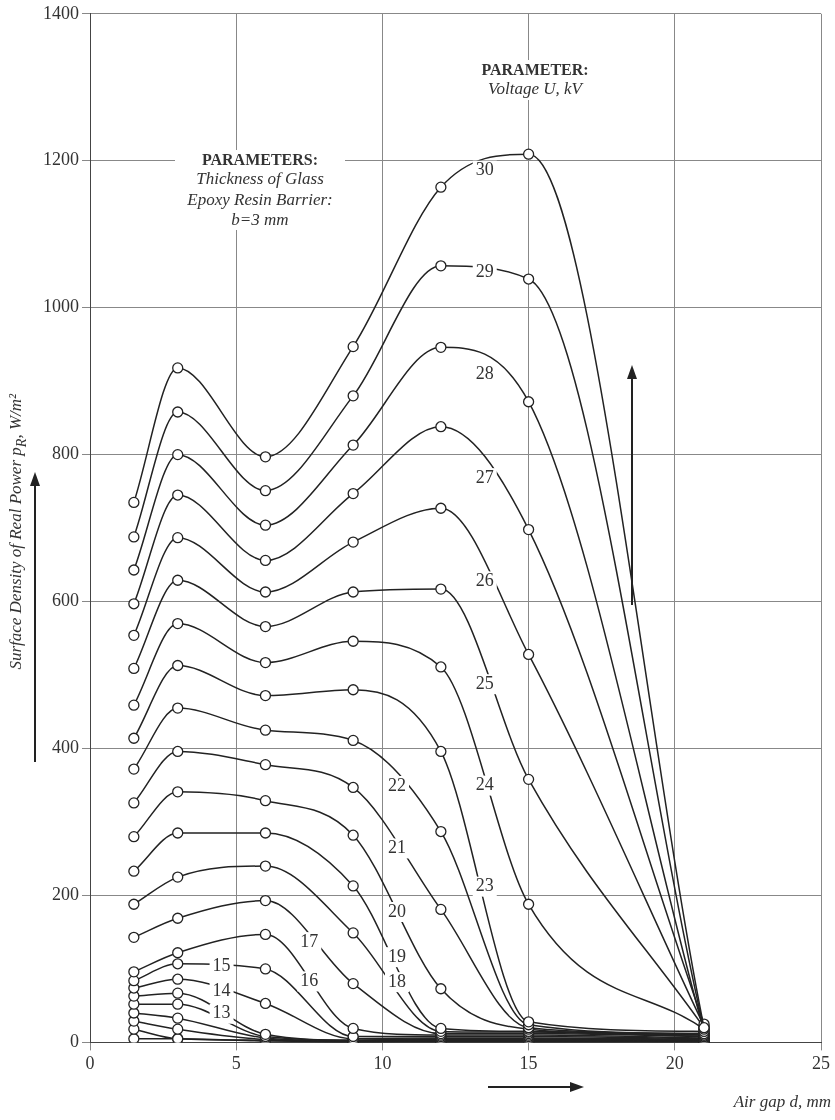 Image resolution: width=835 pixels, height=1120 pixels. What do you see at coordinates (397, 910) in the screenshot?
I see `series-label: 20` at bounding box center [397, 910].